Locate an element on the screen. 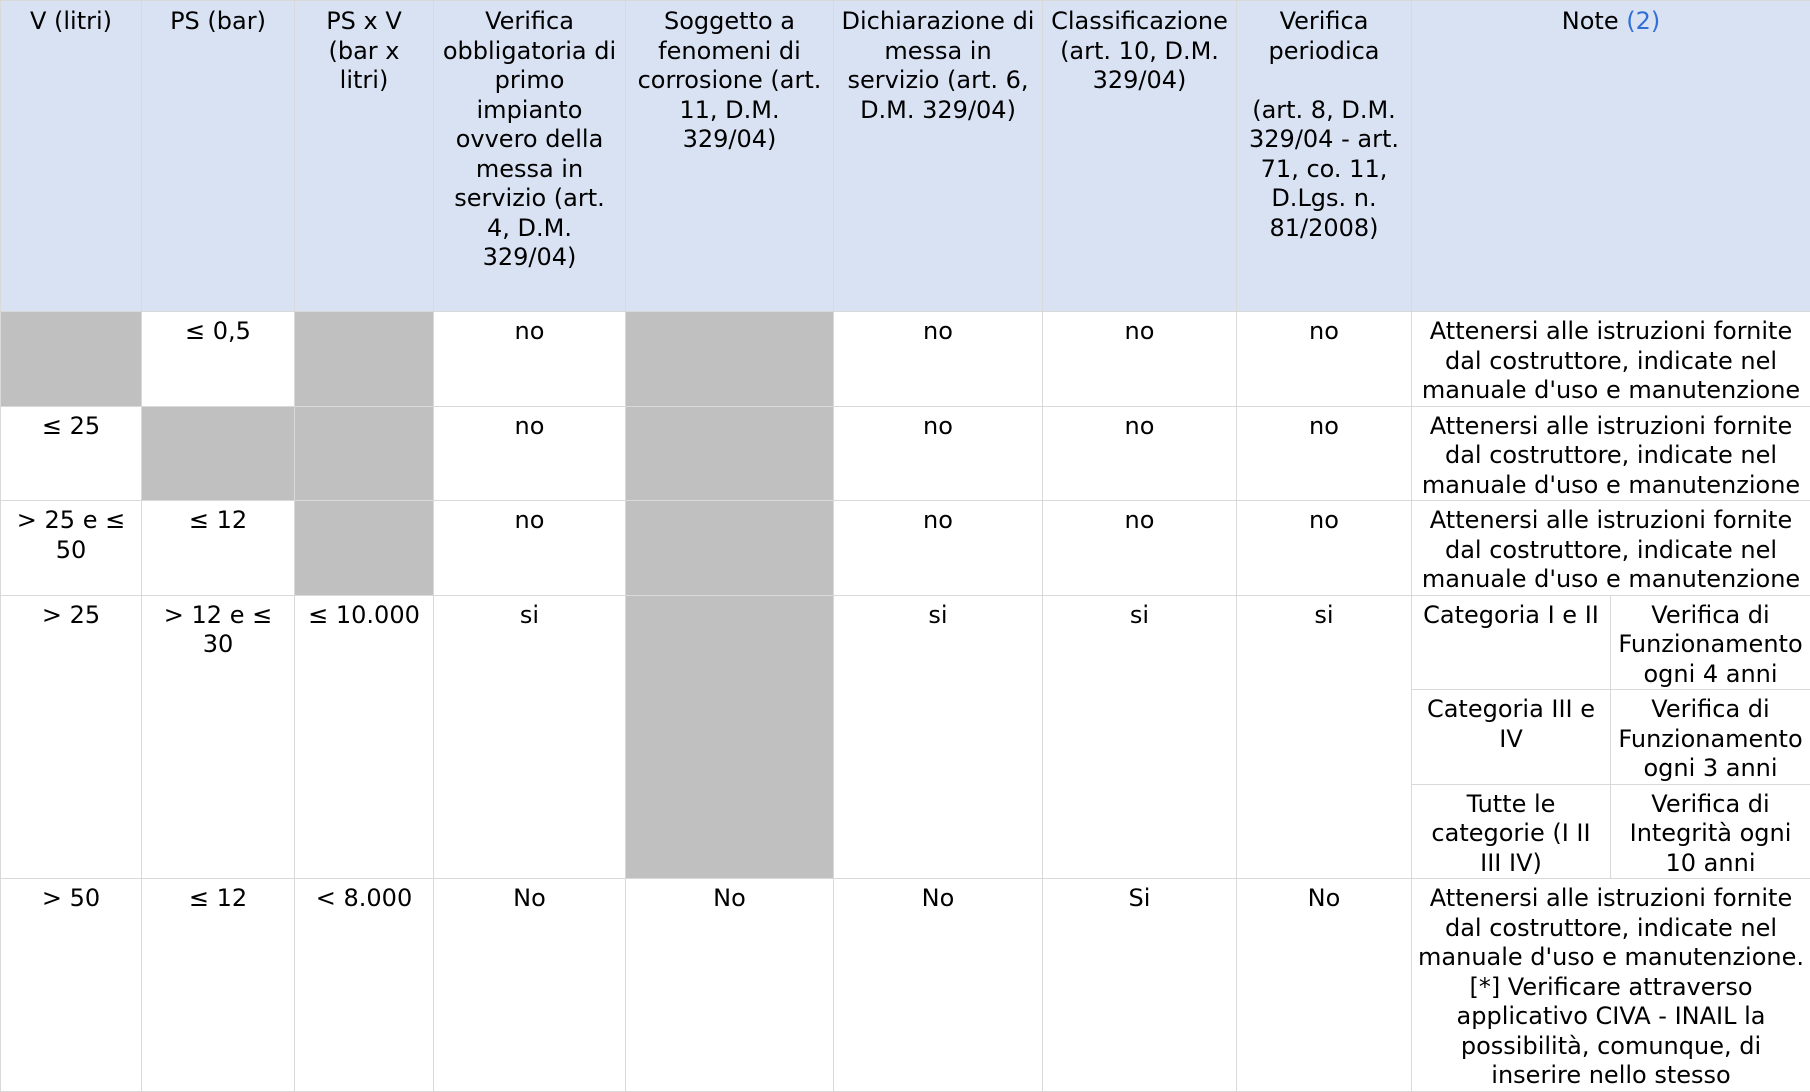 This screenshot has height=1092, width=1810. classificazione-cell: Si is located at coordinates (1140, 985).